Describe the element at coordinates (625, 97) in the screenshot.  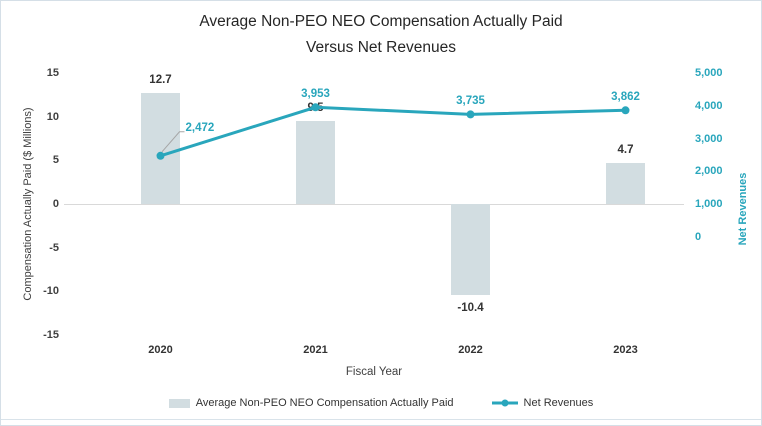
I see `line-value-label: 3,862` at that location.